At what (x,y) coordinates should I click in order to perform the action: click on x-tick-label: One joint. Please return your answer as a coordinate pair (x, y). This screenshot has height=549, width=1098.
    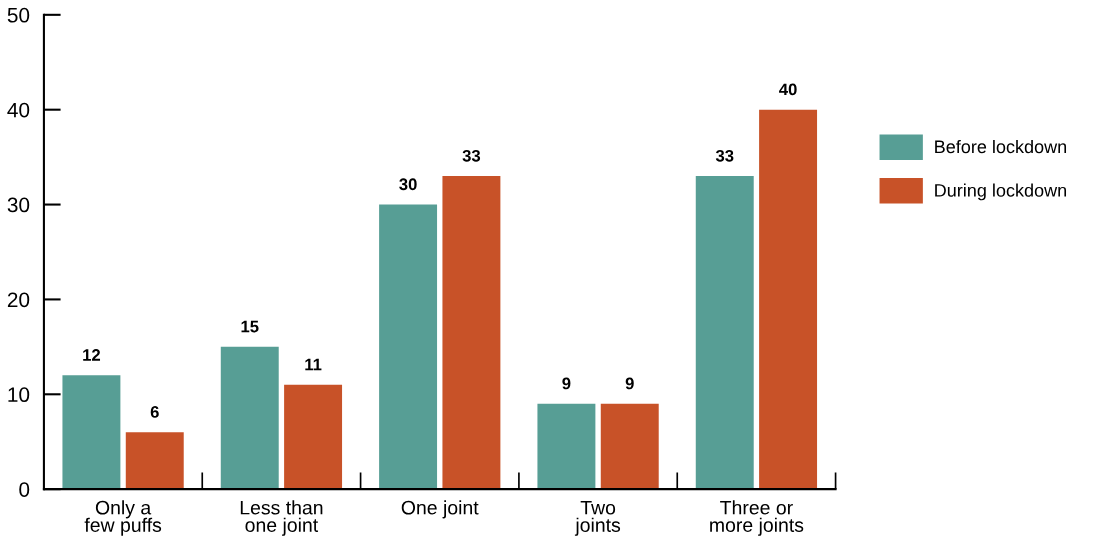
    Looking at the image, I should click on (440, 509).